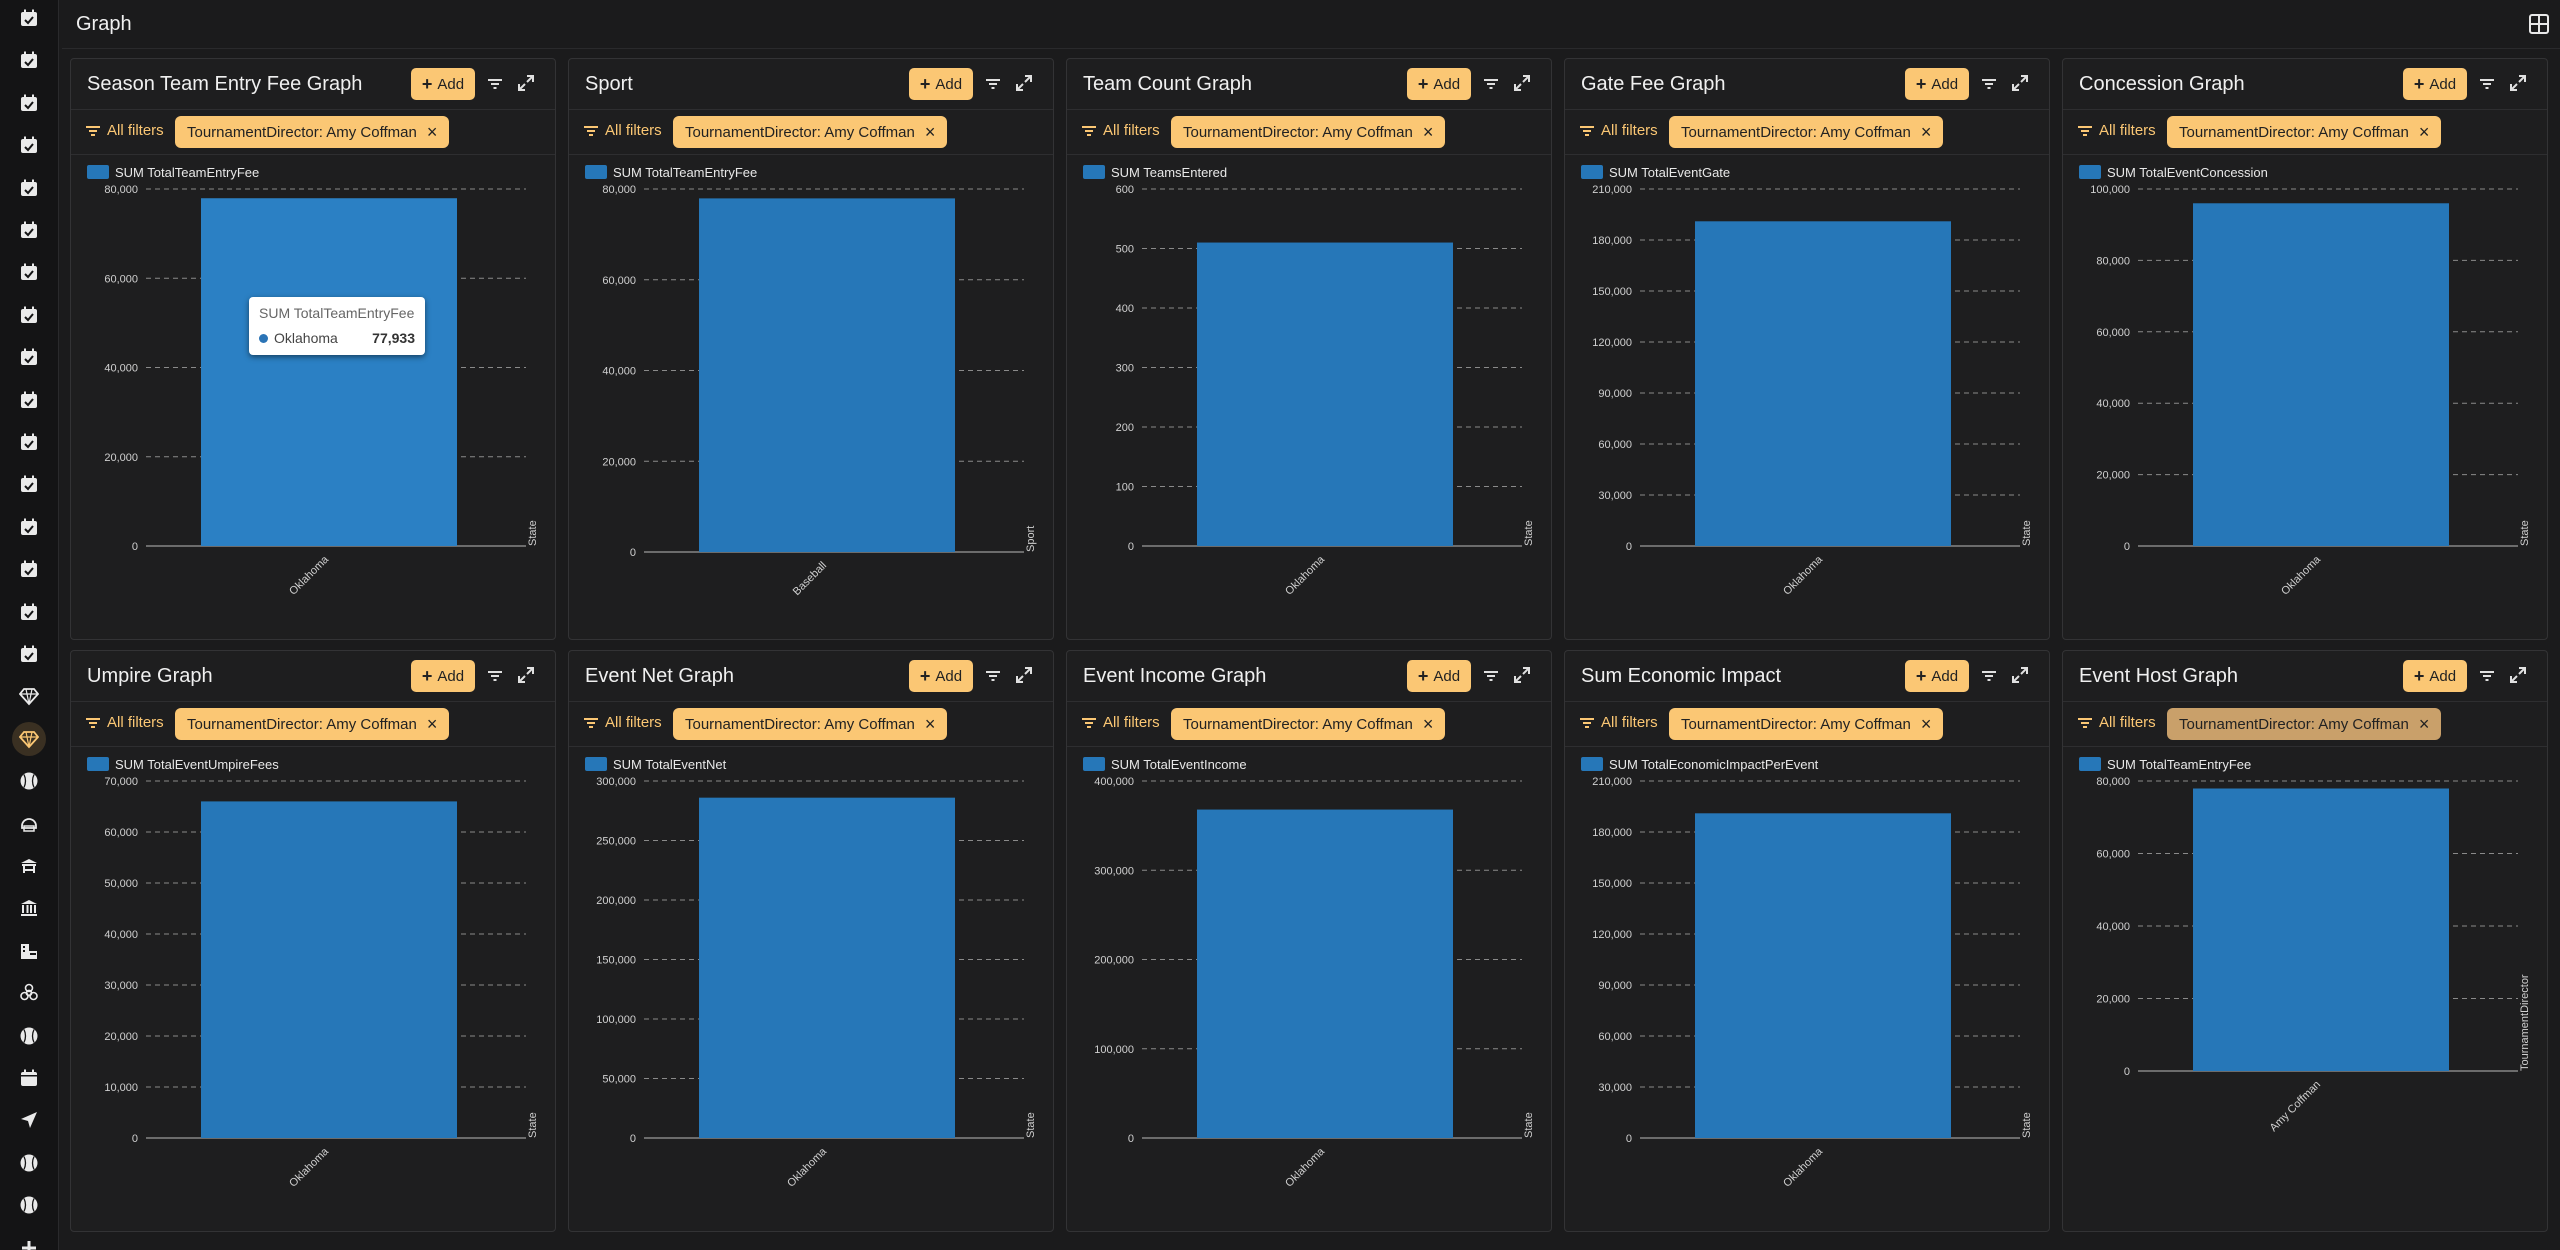 This screenshot has height=1250, width=2560. I want to click on send-icon, so click(29, 1120).